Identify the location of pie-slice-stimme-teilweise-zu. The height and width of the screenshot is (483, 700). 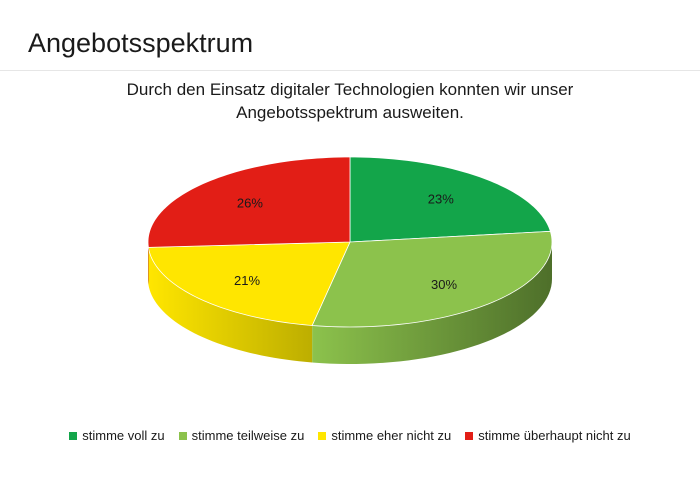
(432, 279).